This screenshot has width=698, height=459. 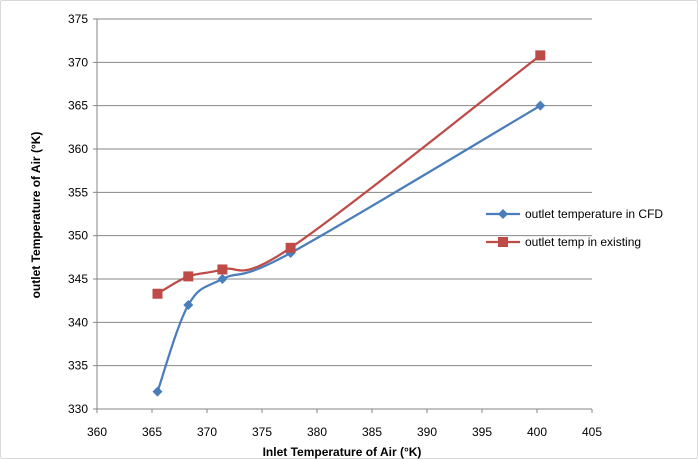 What do you see at coordinates (152, 432) in the screenshot?
I see `x-tick-label-365: 365` at bounding box center [152, 432].